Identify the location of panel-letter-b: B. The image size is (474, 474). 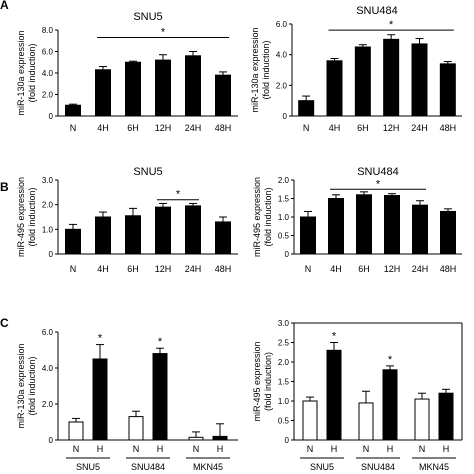
(4, 187).